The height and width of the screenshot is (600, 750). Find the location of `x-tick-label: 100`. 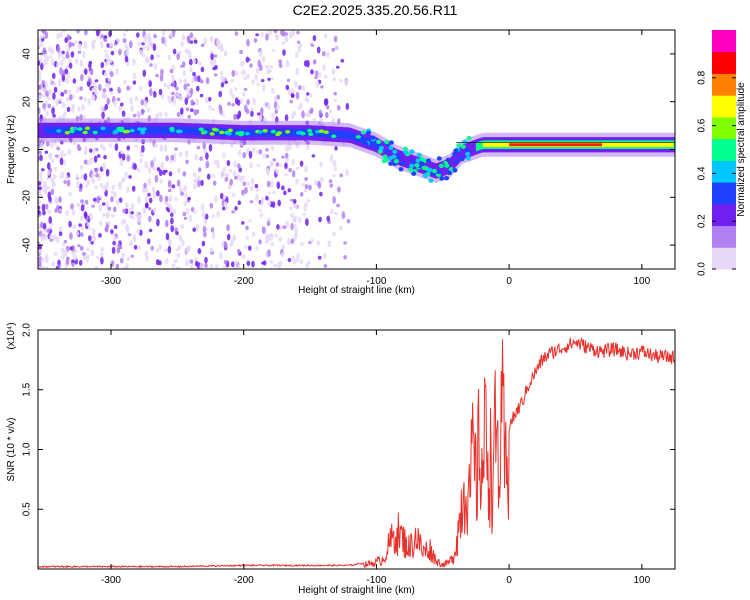

x-tick-label: 100 is located at coordinates (641, 281).